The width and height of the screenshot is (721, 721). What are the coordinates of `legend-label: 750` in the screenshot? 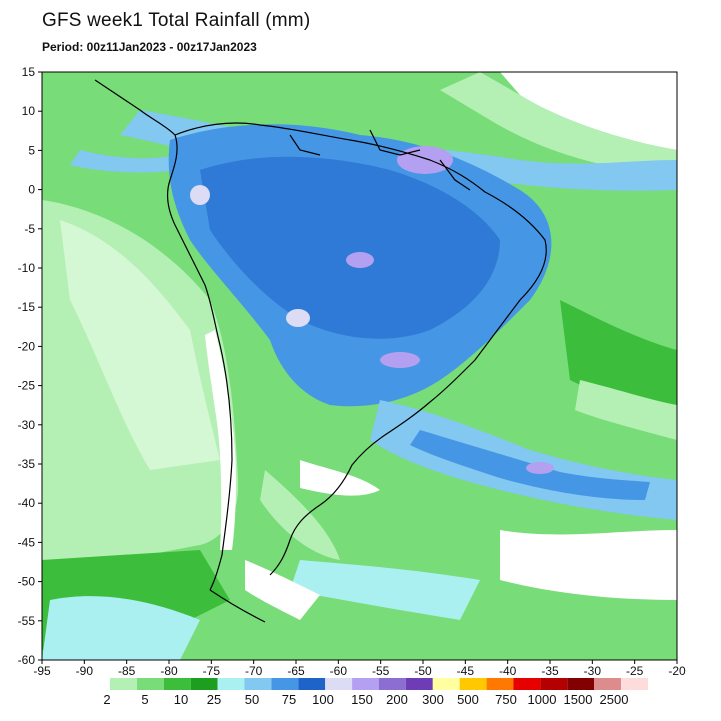 It's located at (506, 699).